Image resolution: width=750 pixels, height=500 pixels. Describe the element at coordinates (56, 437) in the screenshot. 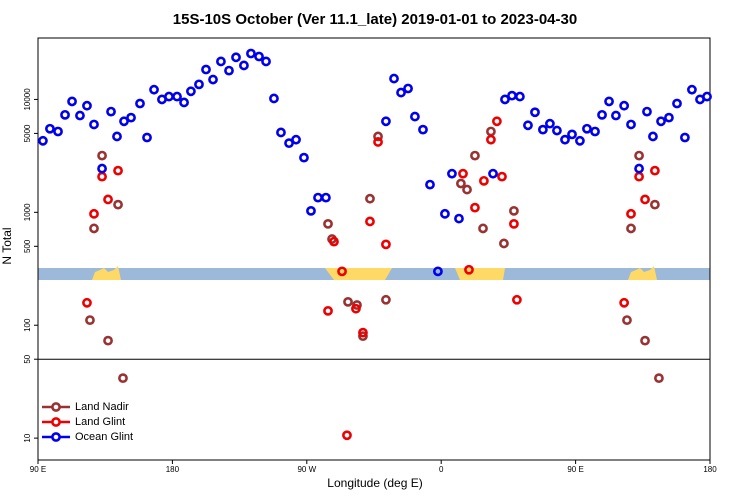

I see `legend-marker` at that location.